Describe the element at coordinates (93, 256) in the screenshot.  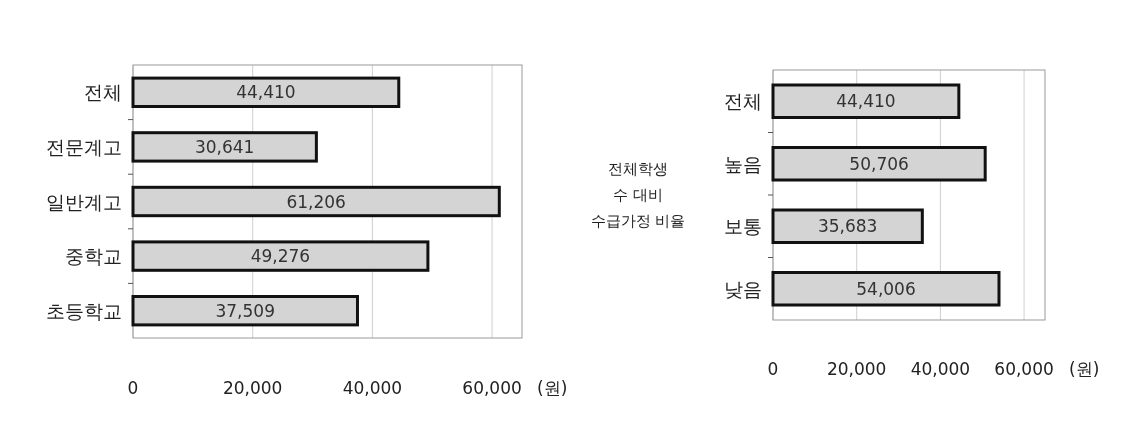
I see `y-tick-label: 중학교` at that location.